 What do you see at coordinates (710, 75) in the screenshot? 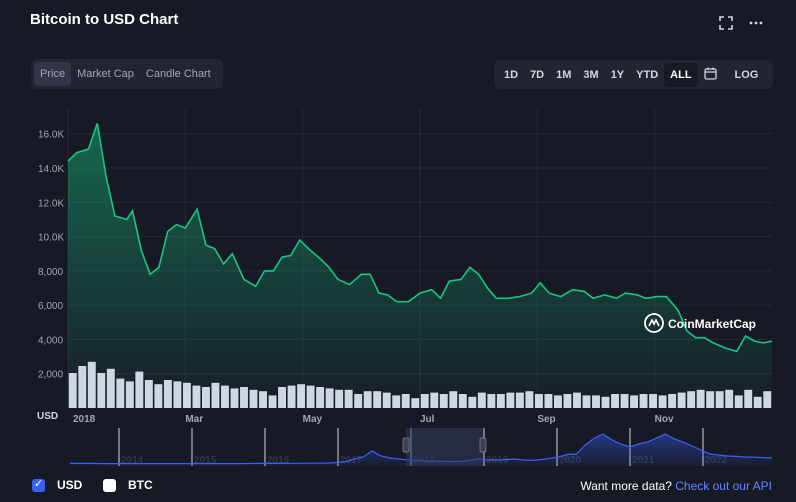
I see `calendar-icon` at bounding box center [710, 75].